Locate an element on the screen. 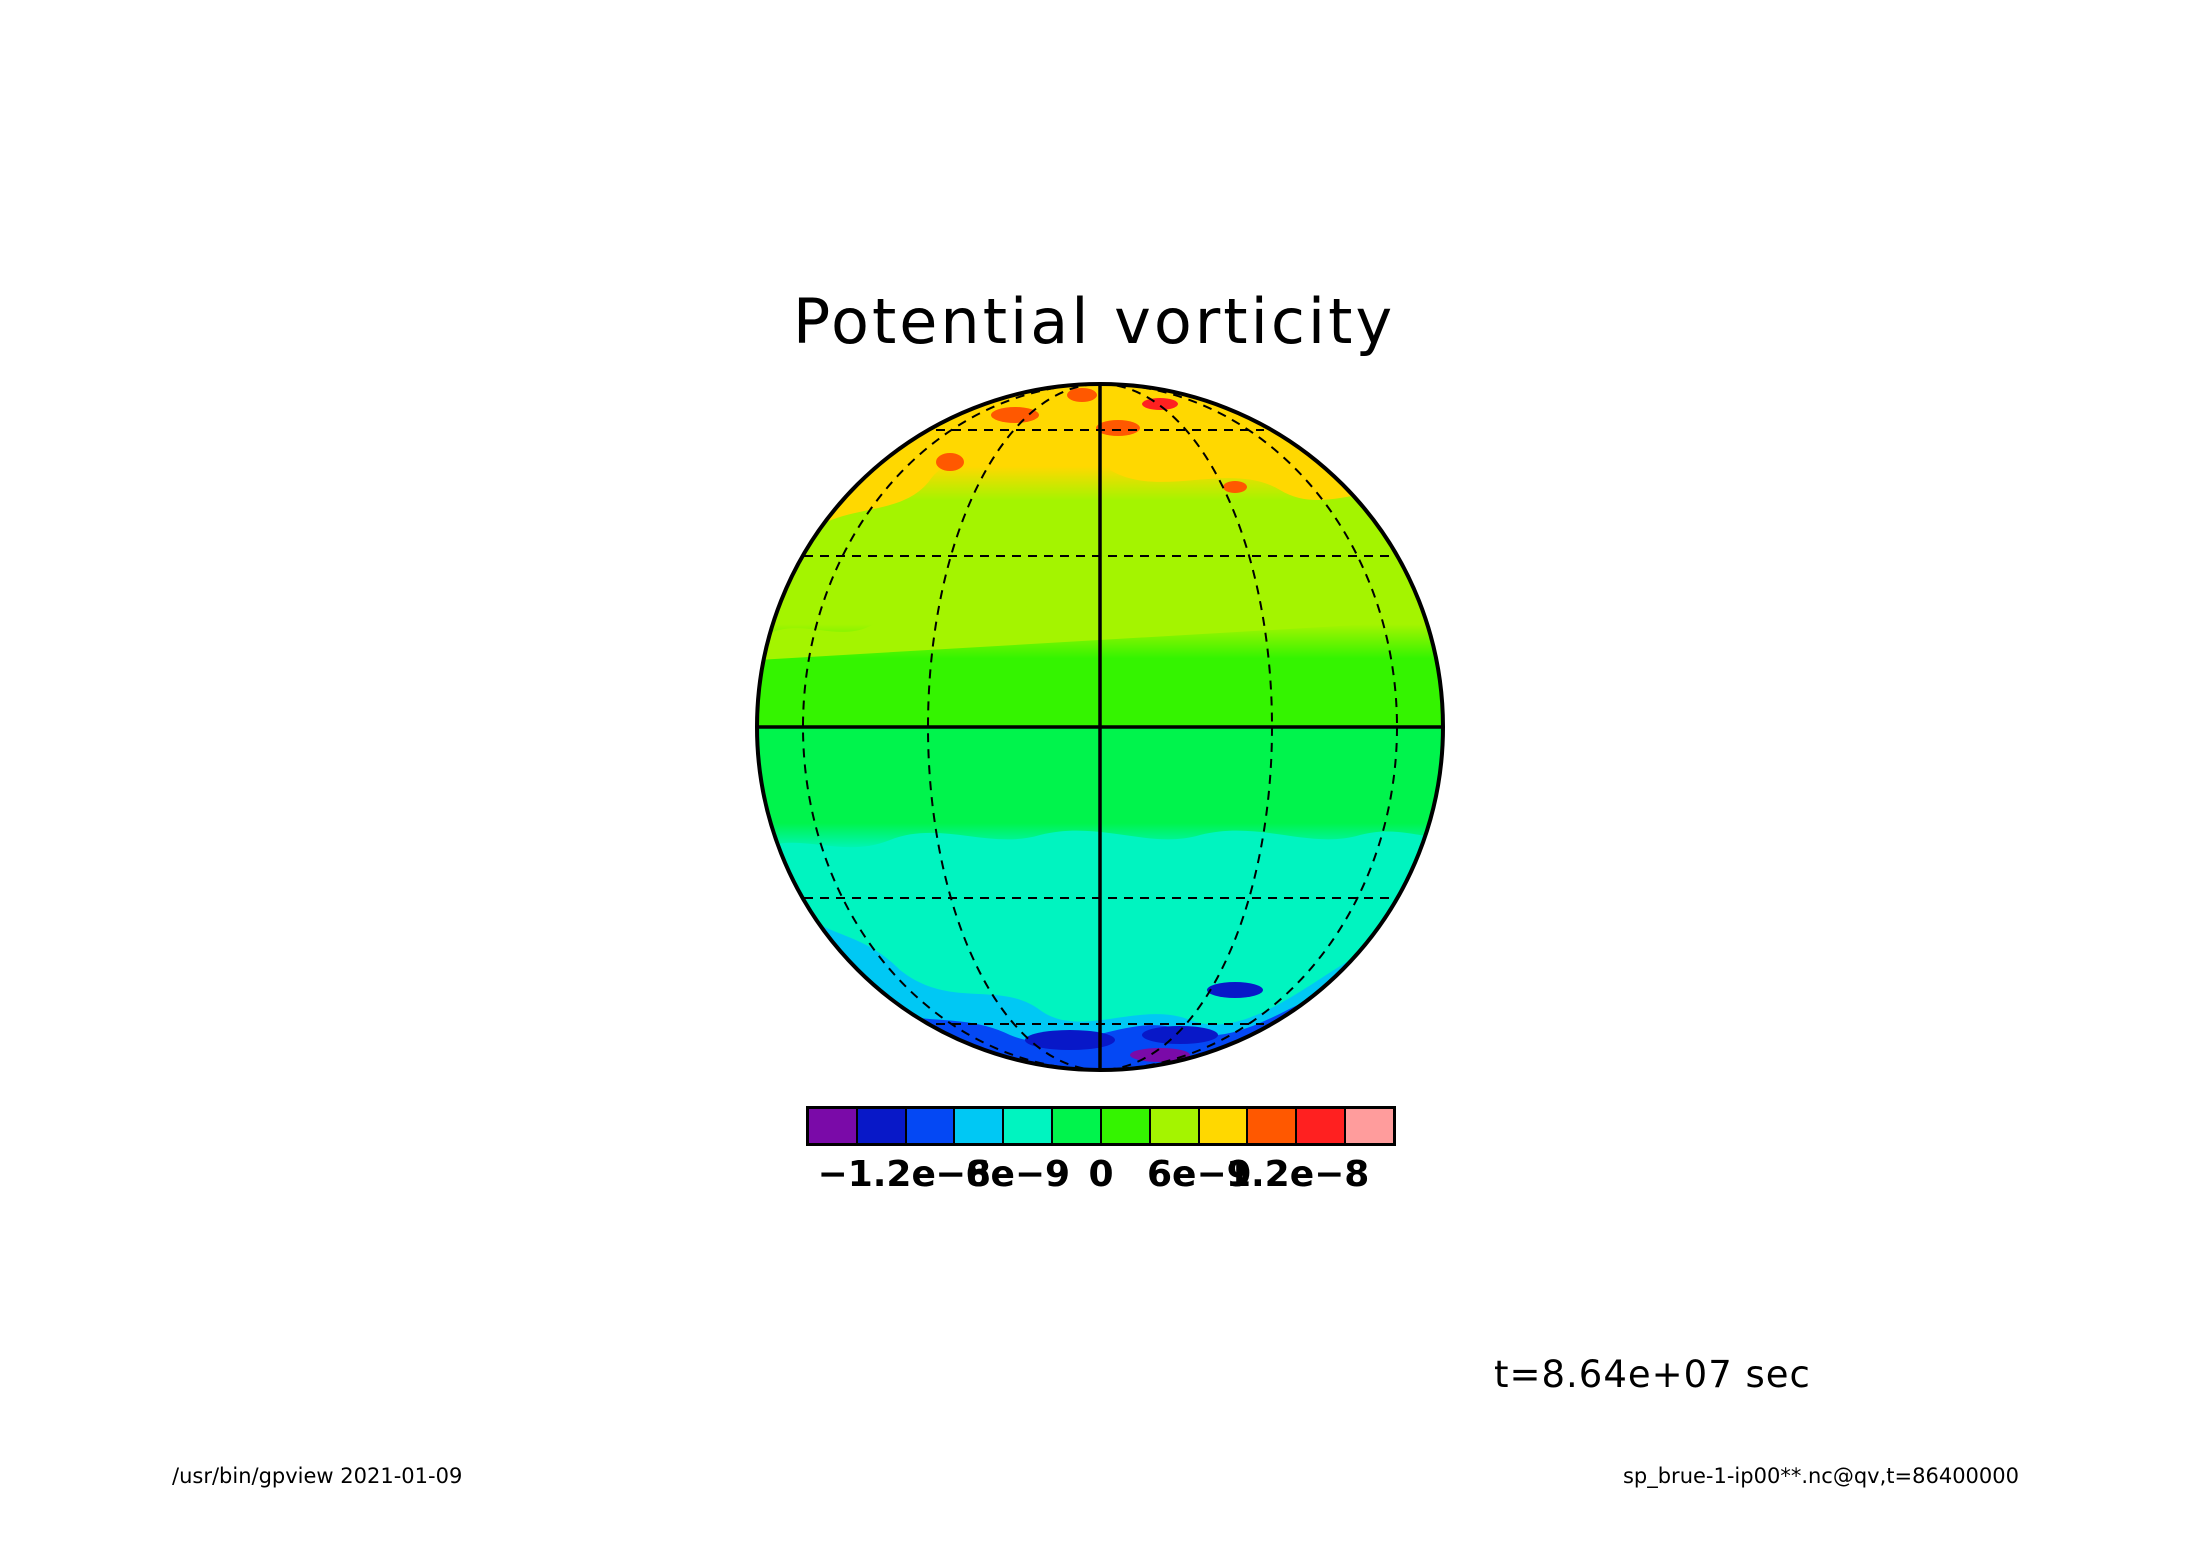  time-label: t=8.64e+07 sec is located at coordinates (1652, 1374).